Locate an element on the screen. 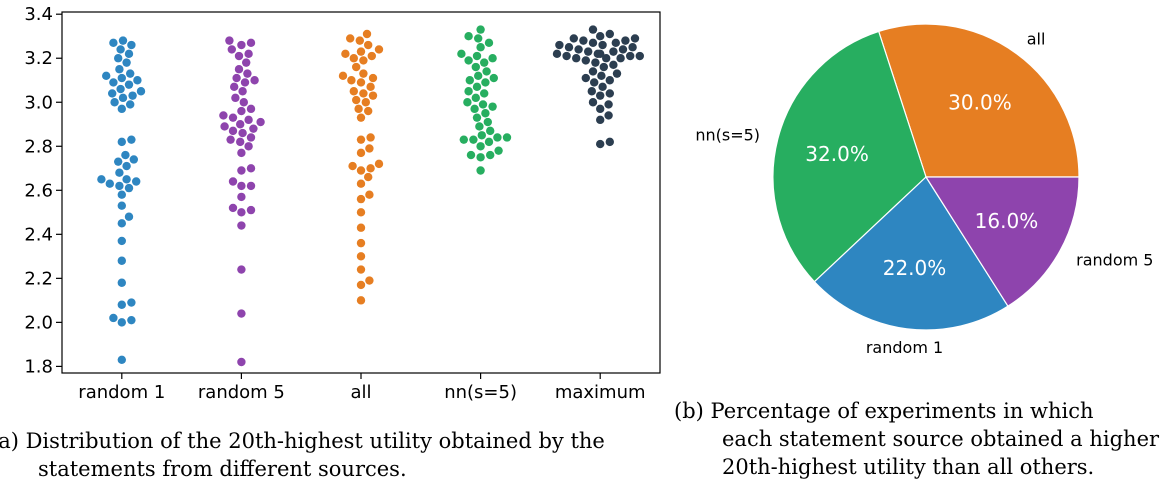 The image size is (1167, 486). pie-pct-label-random-1: 22.0% is located at coordinates (915, 268).